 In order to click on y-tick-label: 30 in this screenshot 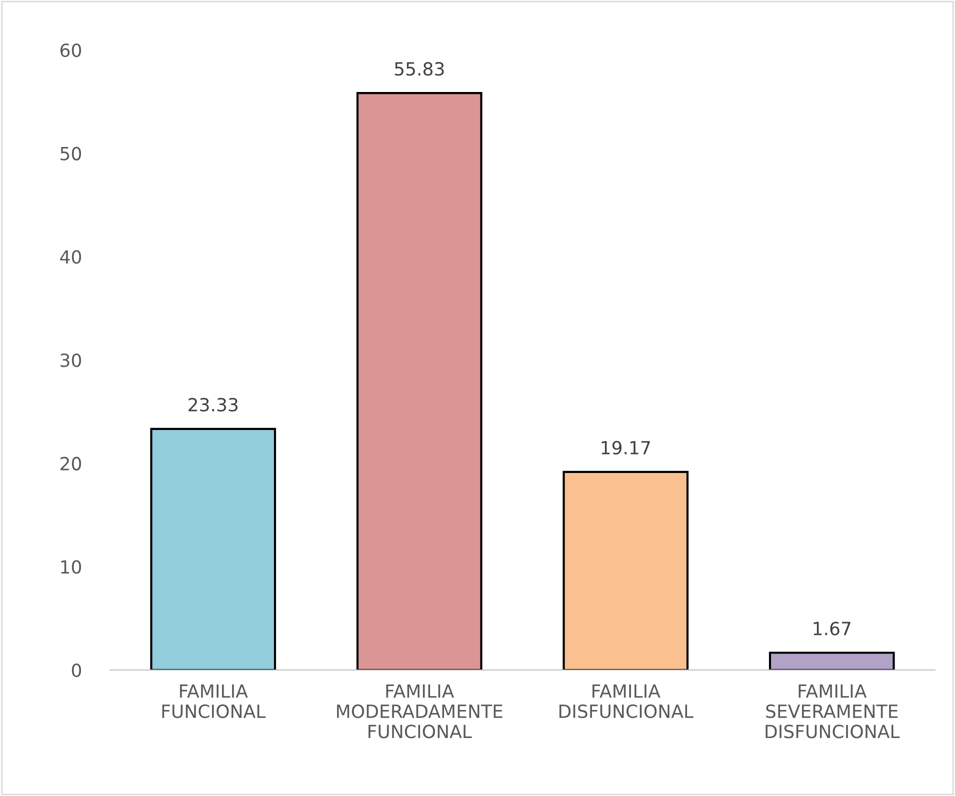, I will do `click(71, 360)`.